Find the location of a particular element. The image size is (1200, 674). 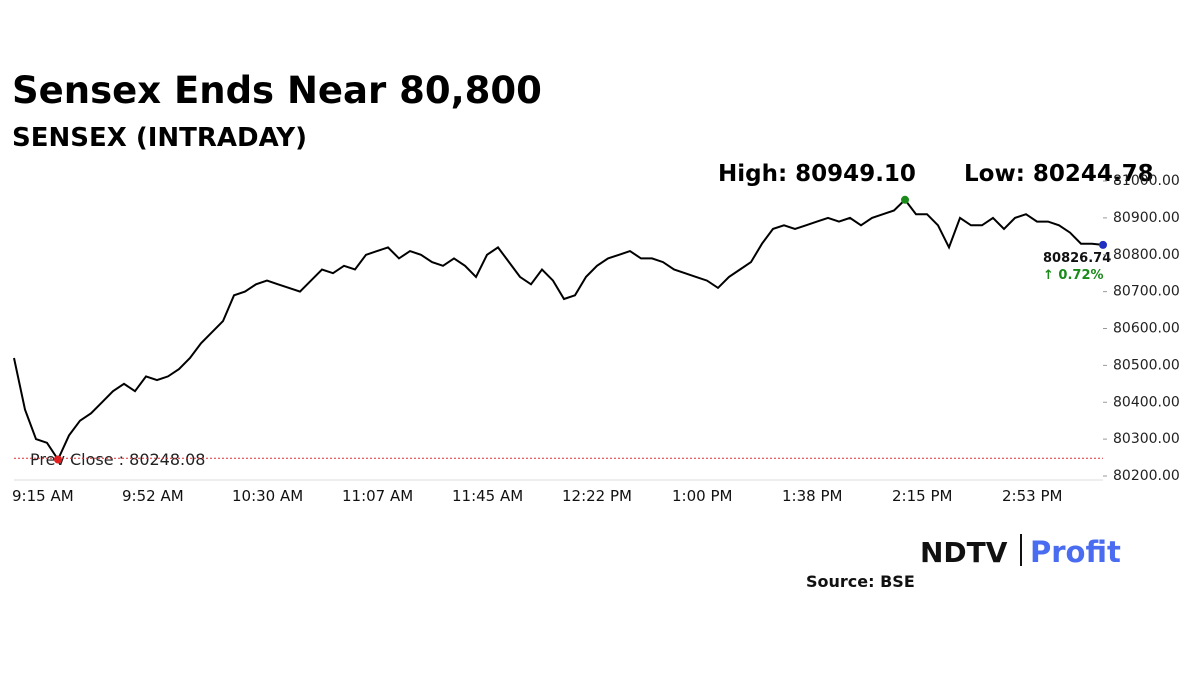

x-tick-label: 2:53 PM is located at coordinates (1032, 496).